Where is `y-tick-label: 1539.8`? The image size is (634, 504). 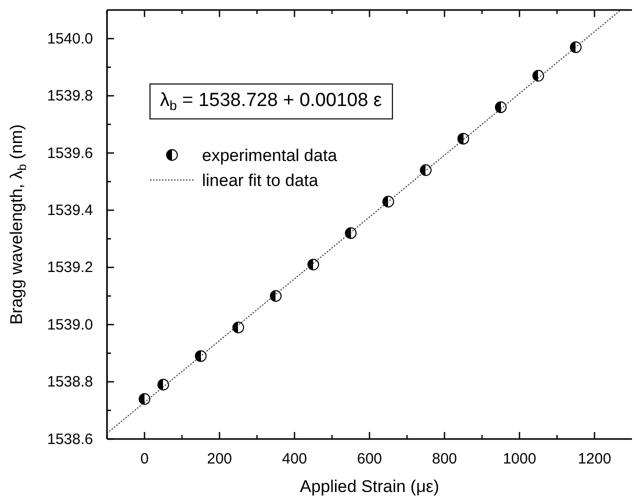
y-tick-label: 1539.8 is located at coordinates (70, 96).